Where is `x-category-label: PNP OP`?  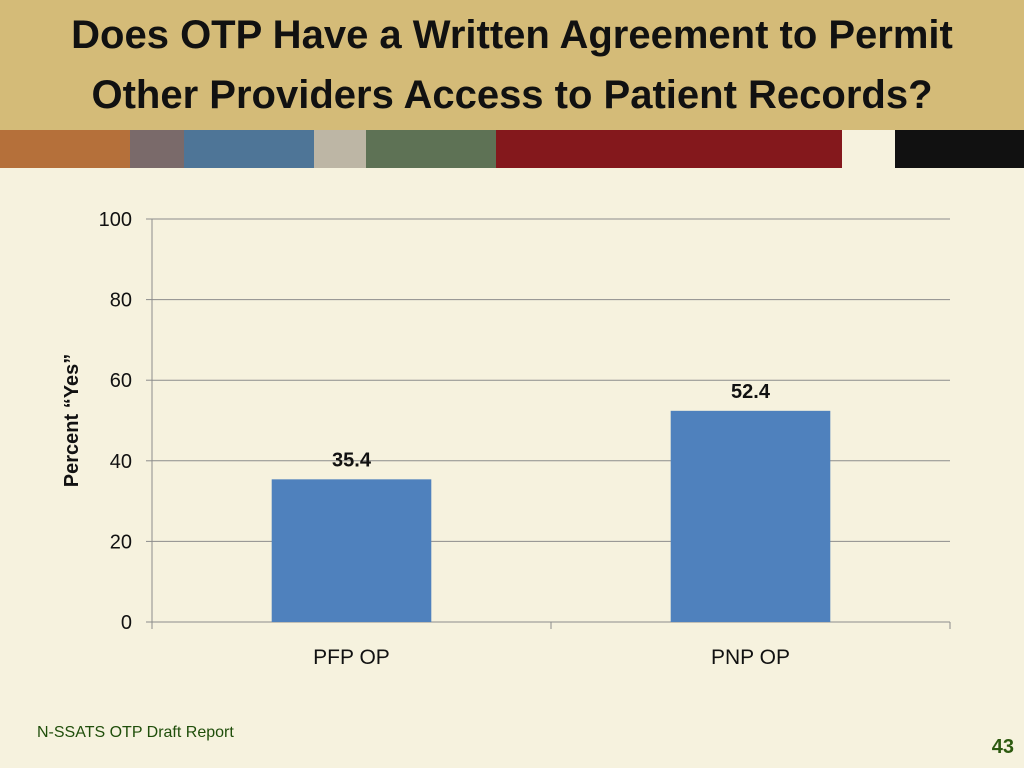
x-category-label: PNP OP is located at coordinates (750, 657).